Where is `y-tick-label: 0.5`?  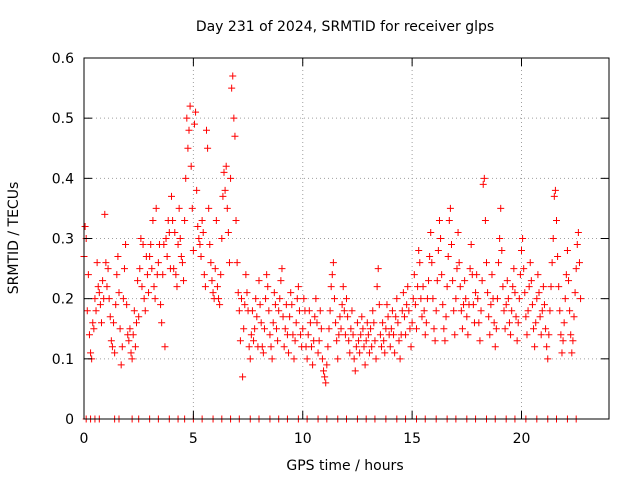
y-tick-label: 0.5 is located at coordinates (63, 119).